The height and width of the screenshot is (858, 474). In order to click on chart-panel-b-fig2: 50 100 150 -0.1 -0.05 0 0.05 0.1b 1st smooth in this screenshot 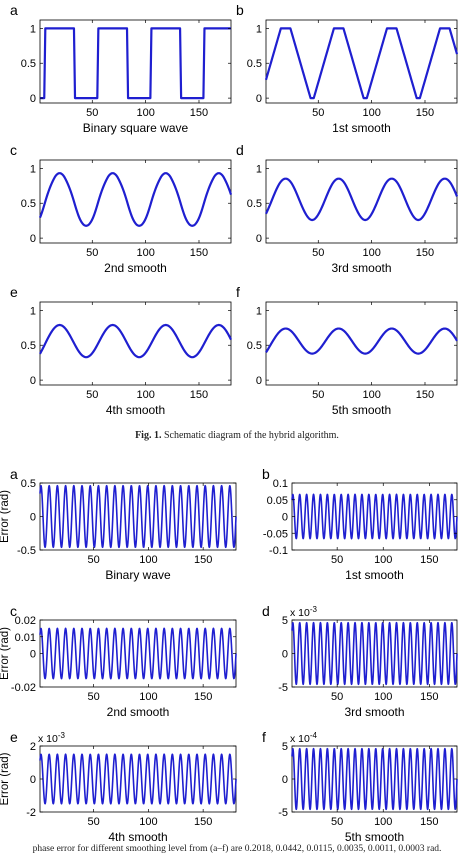, I will do `click(360, 524)`.